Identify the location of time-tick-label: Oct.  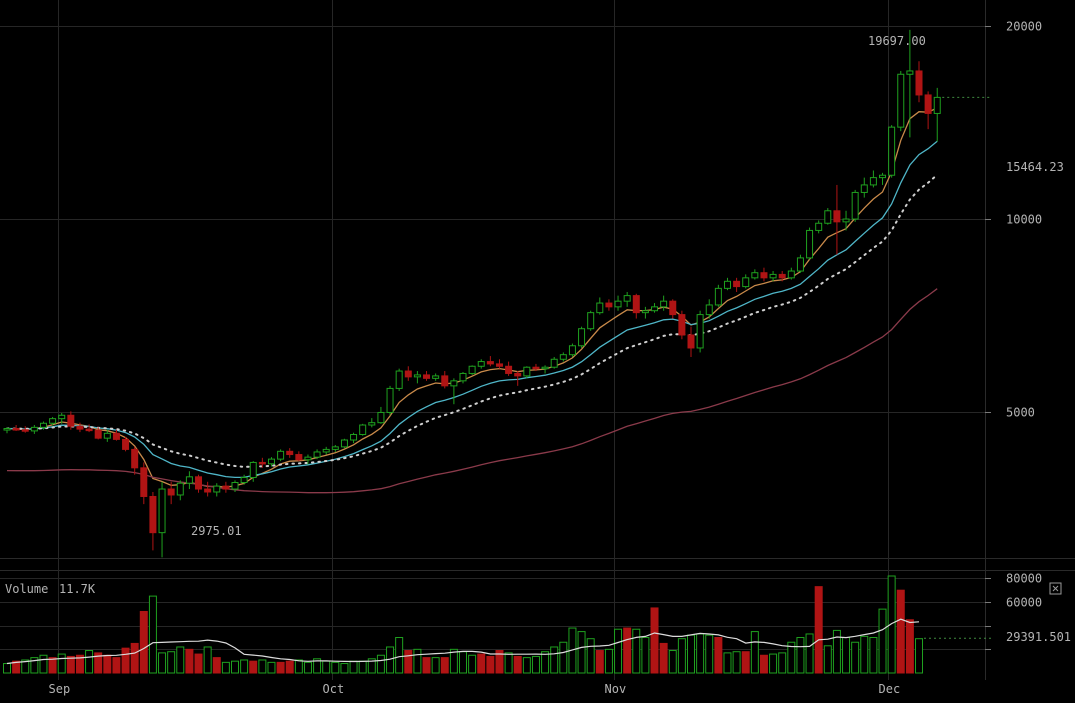
(334, 689).